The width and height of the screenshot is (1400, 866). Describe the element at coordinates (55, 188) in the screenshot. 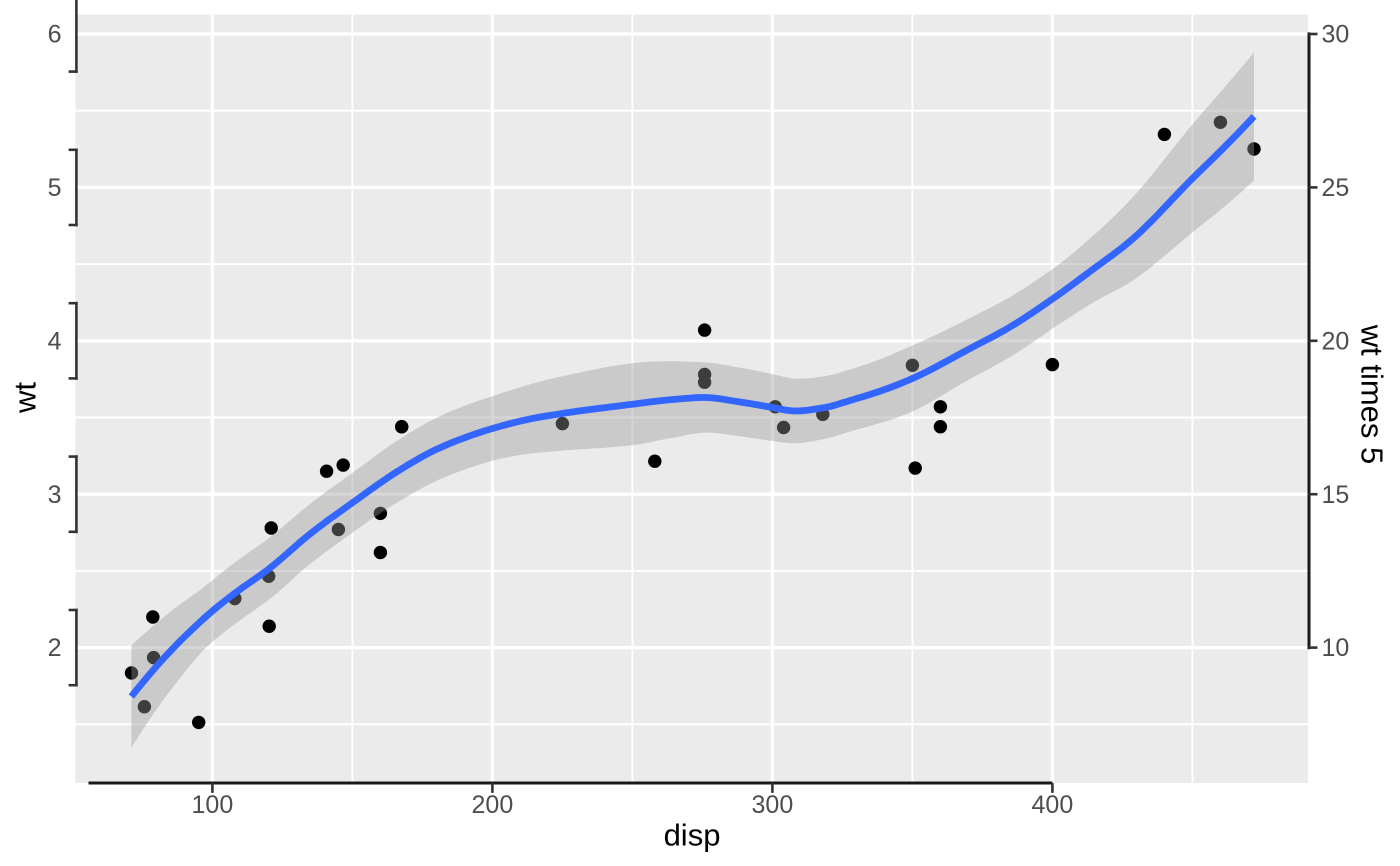

I see `svg-text: 5` at that location.